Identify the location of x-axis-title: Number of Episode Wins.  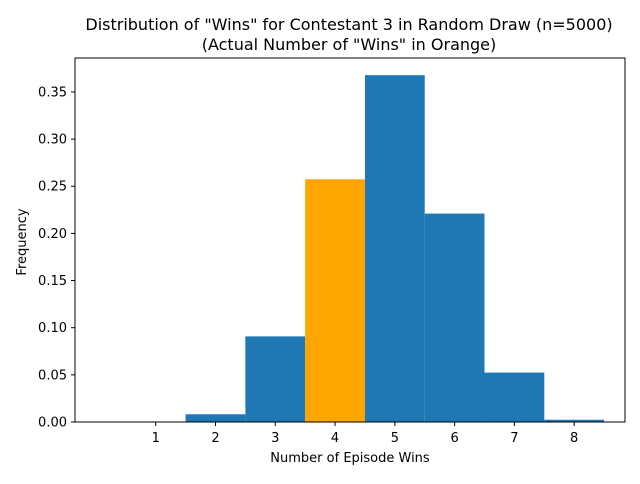
(350, 458).